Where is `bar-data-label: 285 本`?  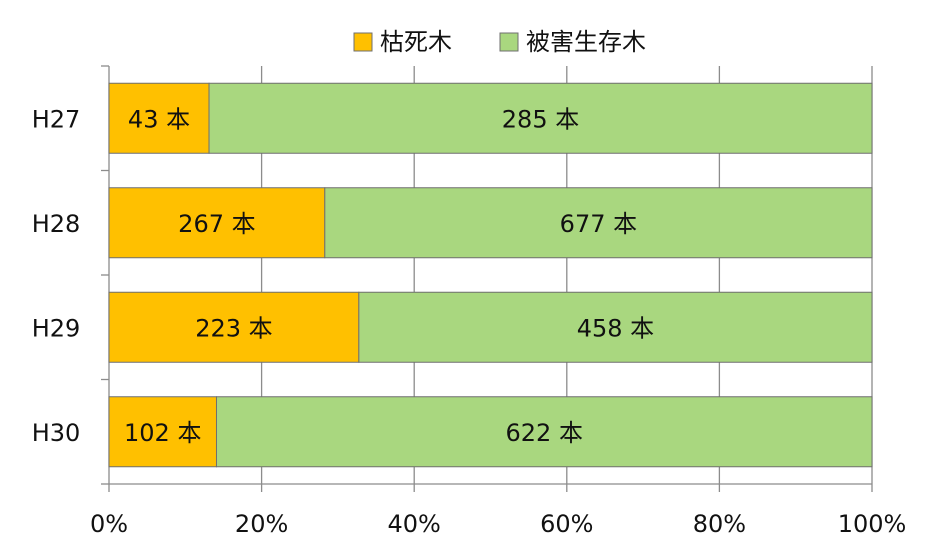
bar-data-label: 285 本 is located at coordinates (540, 119).